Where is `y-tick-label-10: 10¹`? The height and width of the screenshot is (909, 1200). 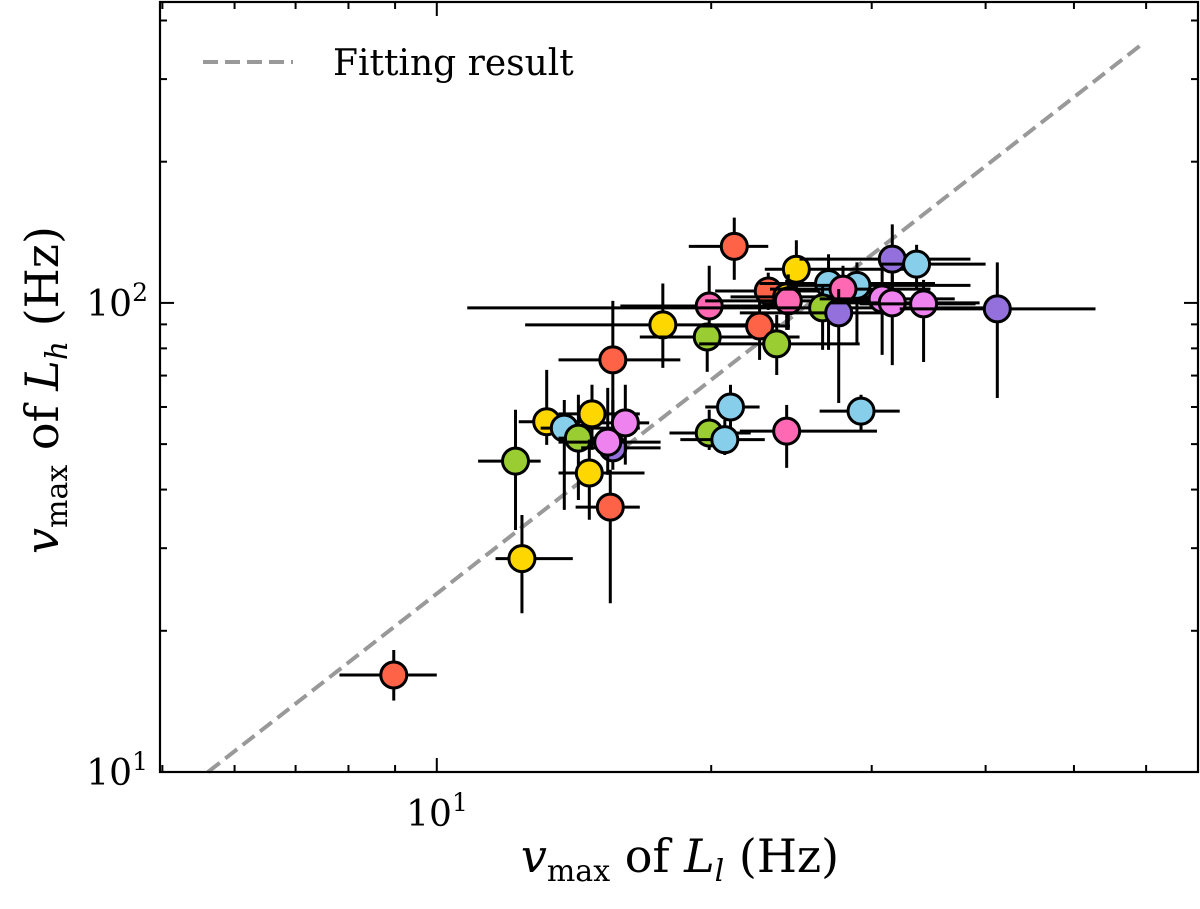 y-tick-label-10: 10¹ is located at coordinates (117, 770).